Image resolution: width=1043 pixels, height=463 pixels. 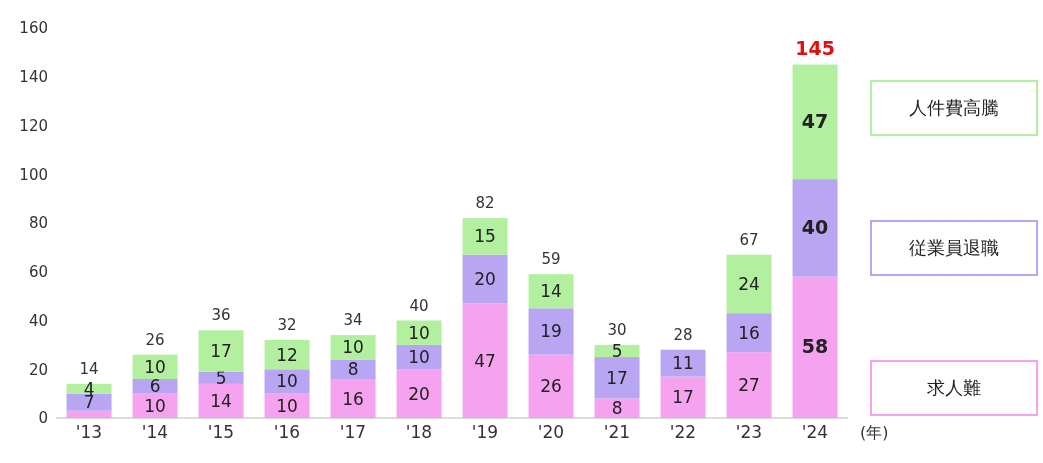 I want to click on total-label: 32, so click(x=287, y=325).